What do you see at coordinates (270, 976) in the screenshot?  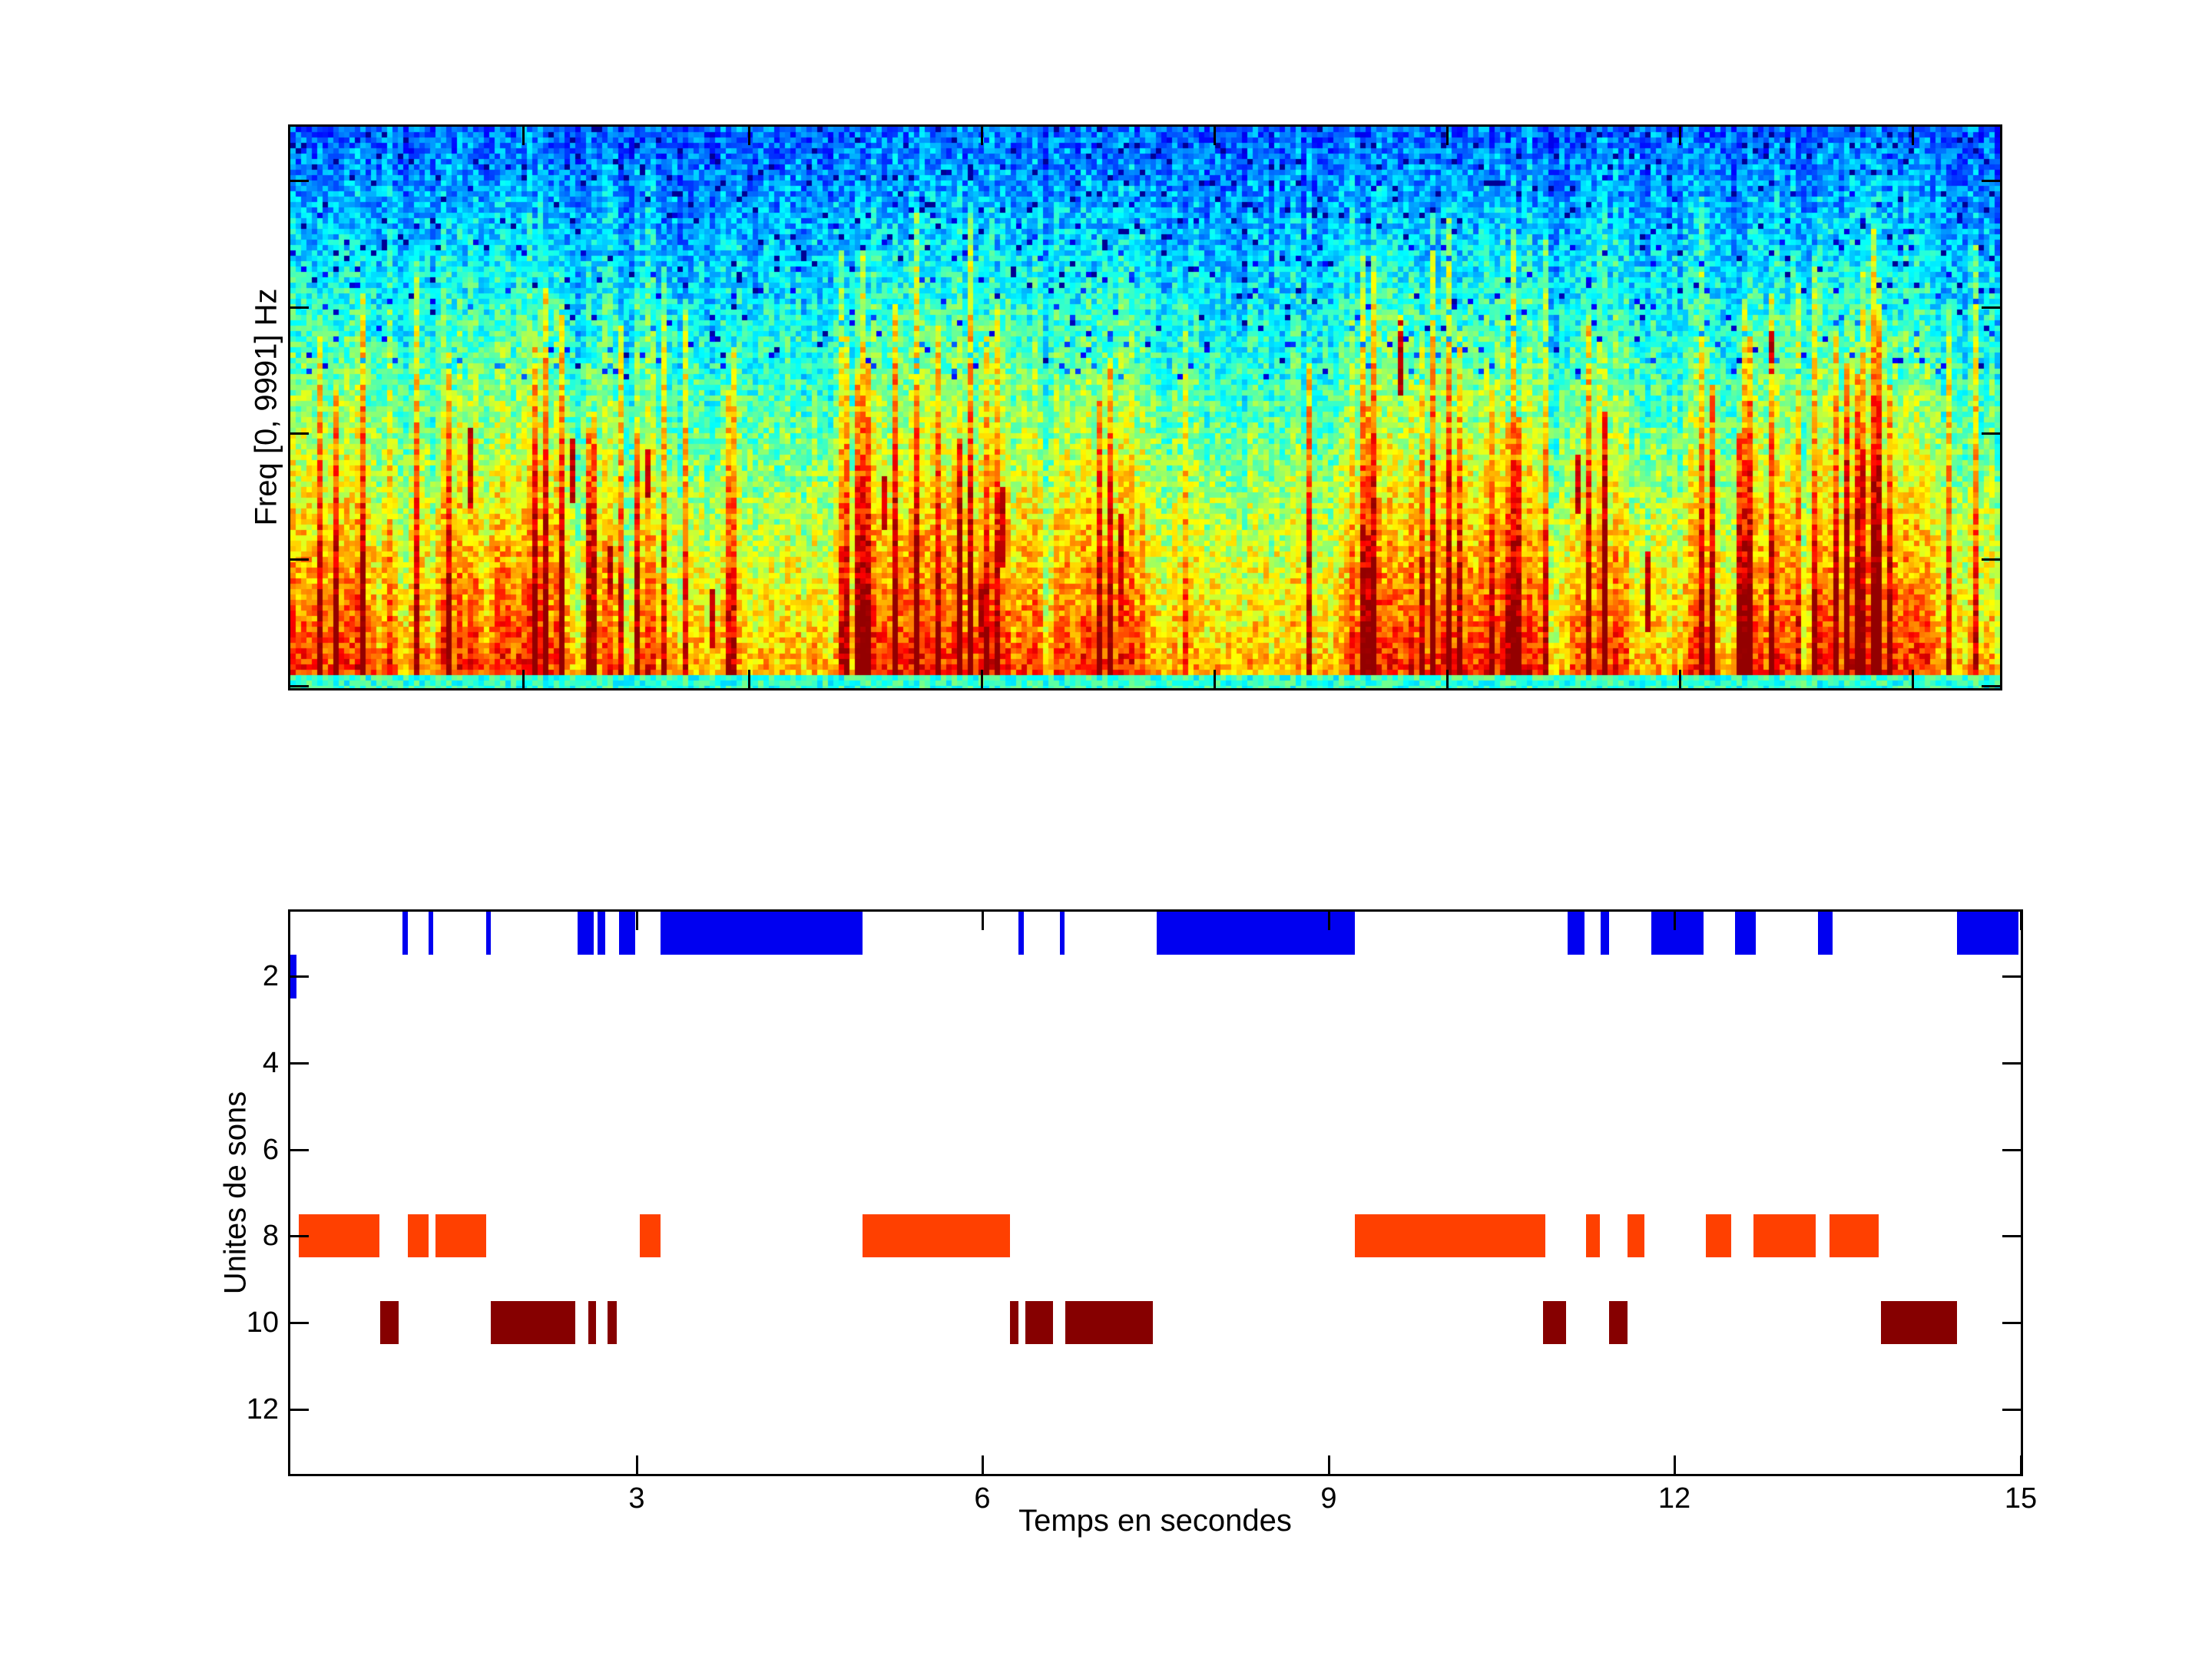 I see `y-tick-label: 2` at bounding box center [270, 976].